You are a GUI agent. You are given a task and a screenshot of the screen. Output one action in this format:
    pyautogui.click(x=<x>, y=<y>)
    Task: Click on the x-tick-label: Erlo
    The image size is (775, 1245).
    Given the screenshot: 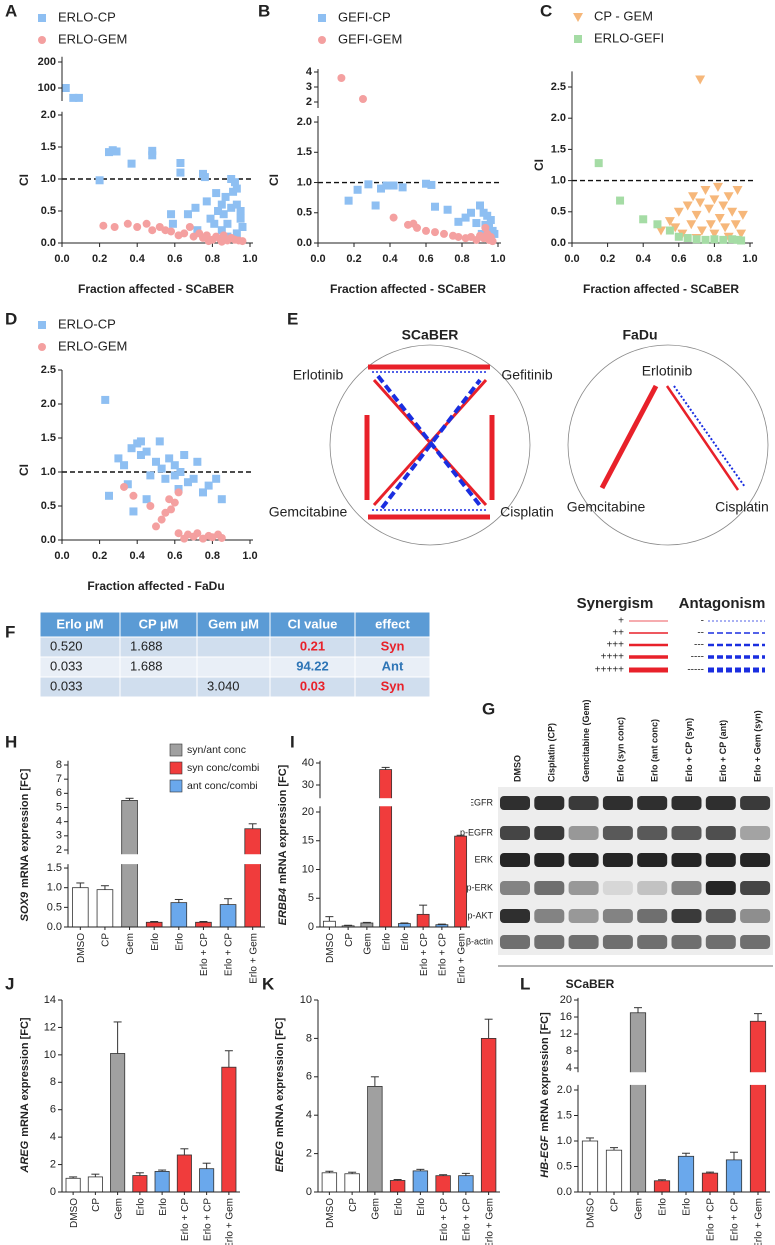 What is the action you would take?
    pyautogui.click(x=386, y=942)
    